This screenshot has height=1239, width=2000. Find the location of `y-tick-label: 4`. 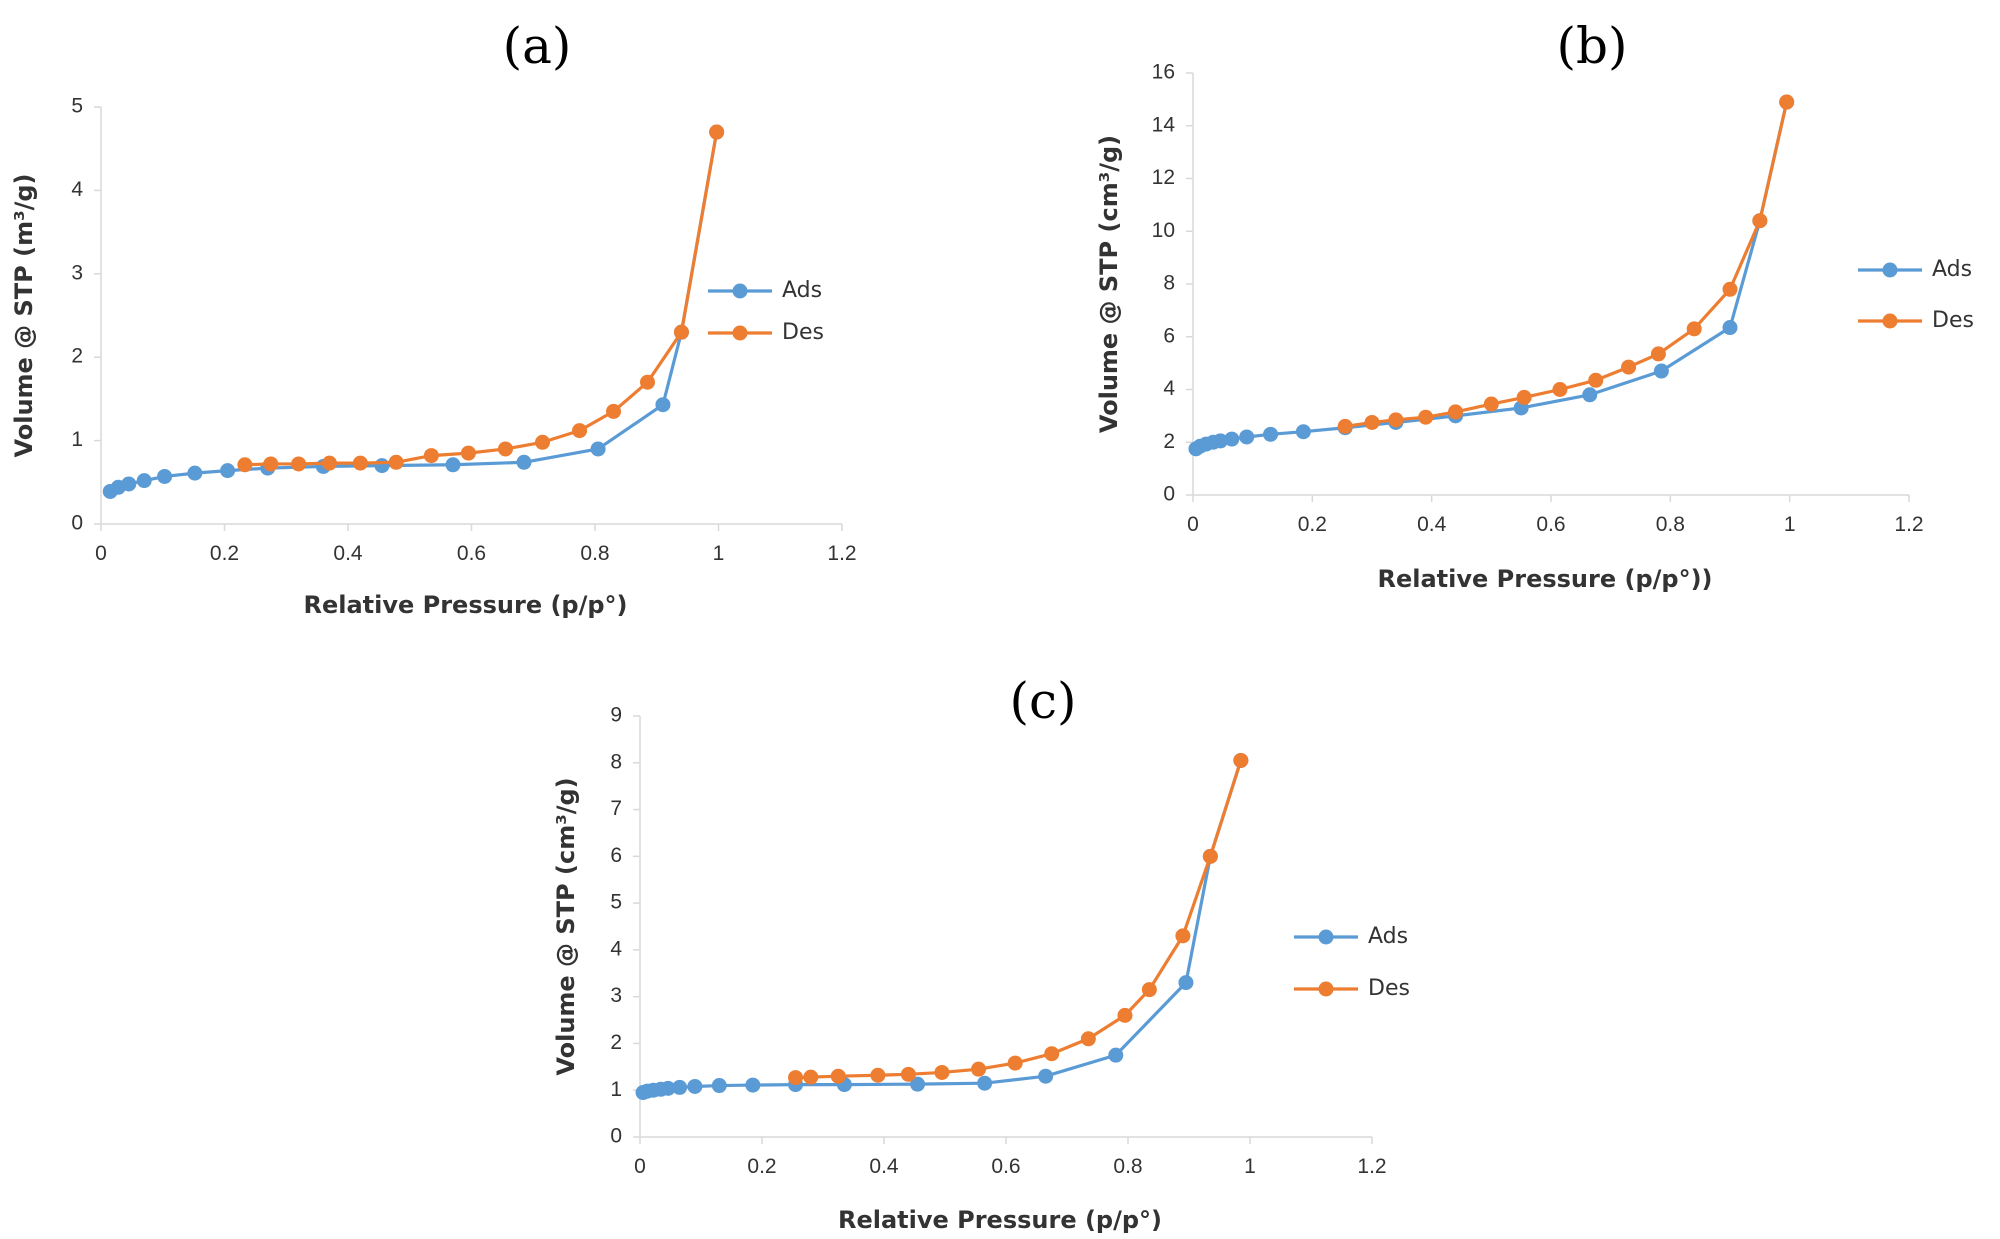

y-tick-label: 4 is located at coordinates (616, 948).